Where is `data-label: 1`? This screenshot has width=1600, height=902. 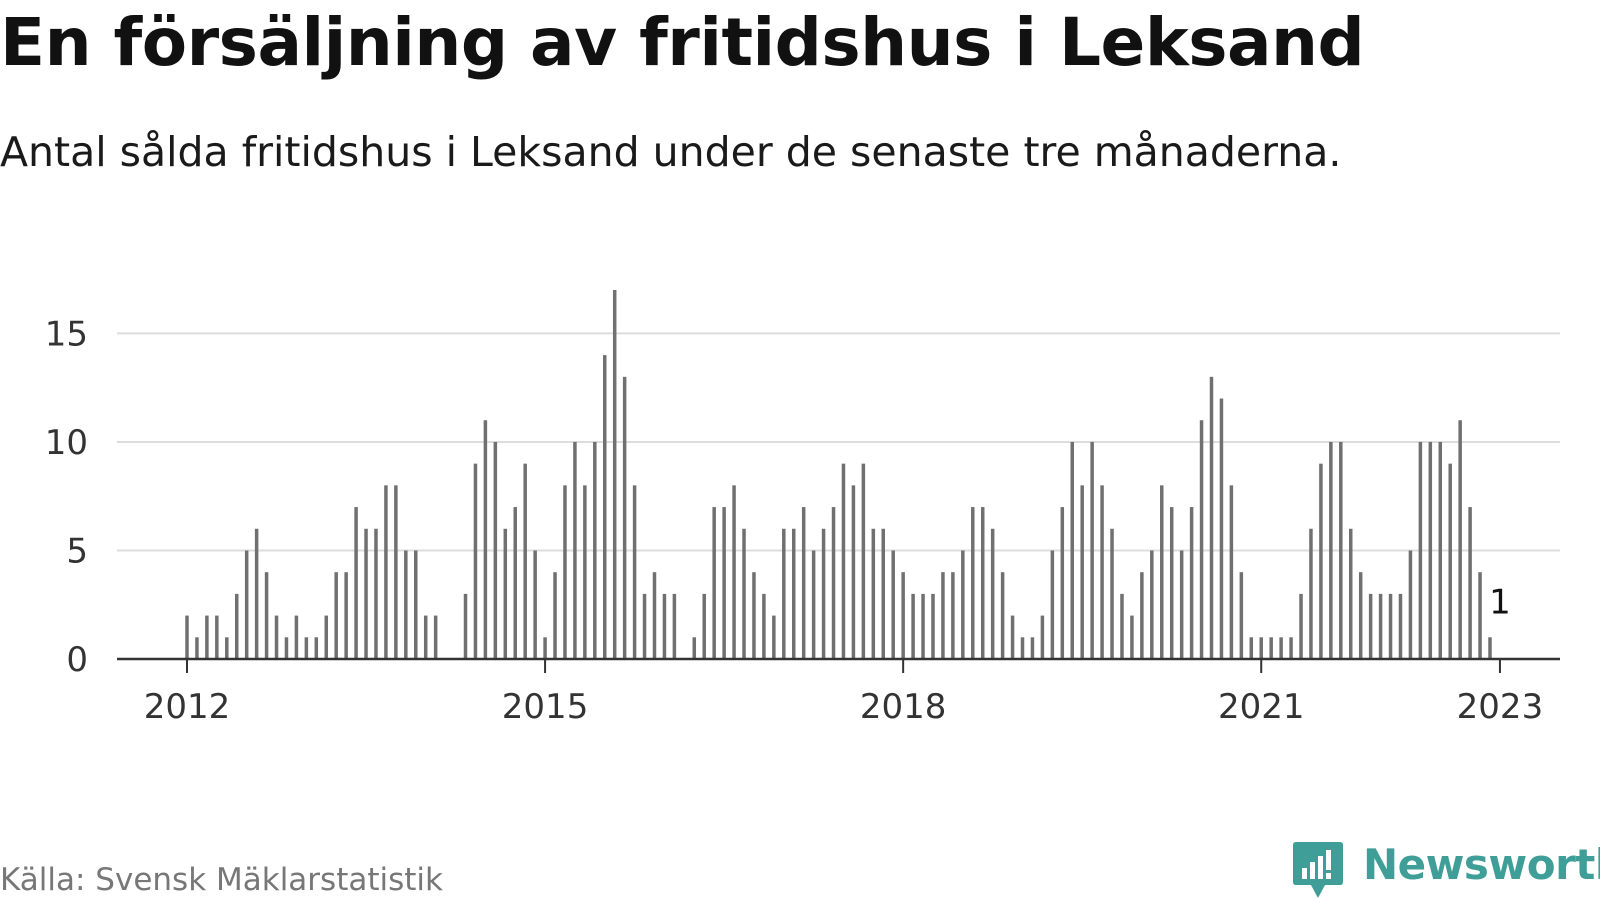
data-label: 1 is located at coordinates (1500, 602).